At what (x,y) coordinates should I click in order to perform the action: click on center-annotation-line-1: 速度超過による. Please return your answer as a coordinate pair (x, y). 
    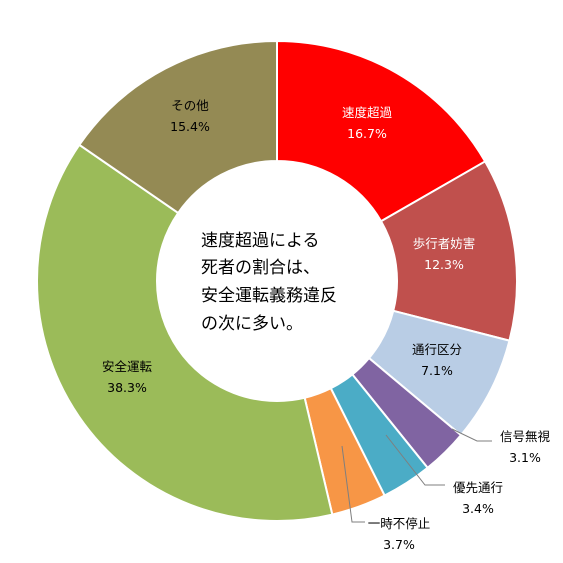
    Looking at the image, I should click on (260, 241).